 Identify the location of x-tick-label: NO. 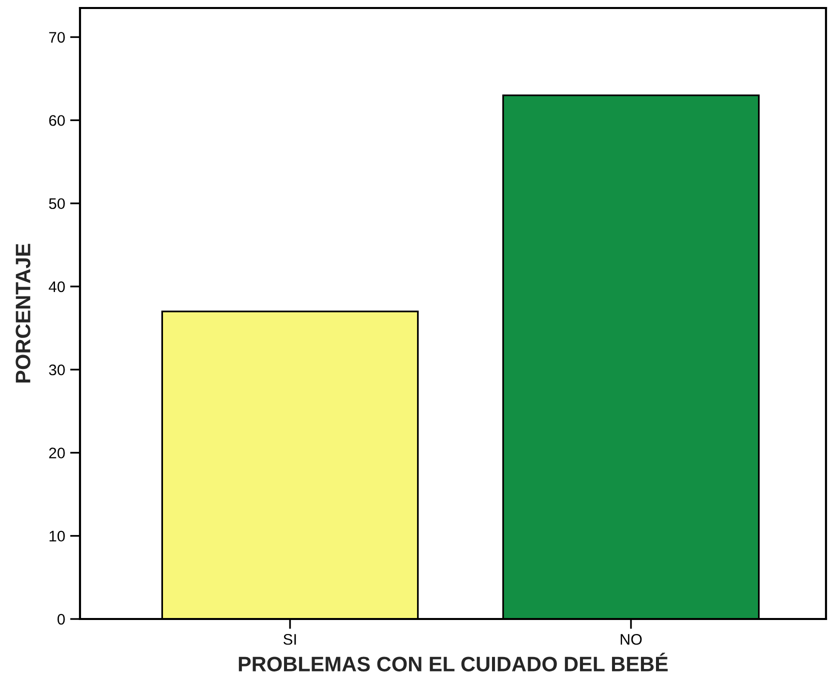
(631, 639).